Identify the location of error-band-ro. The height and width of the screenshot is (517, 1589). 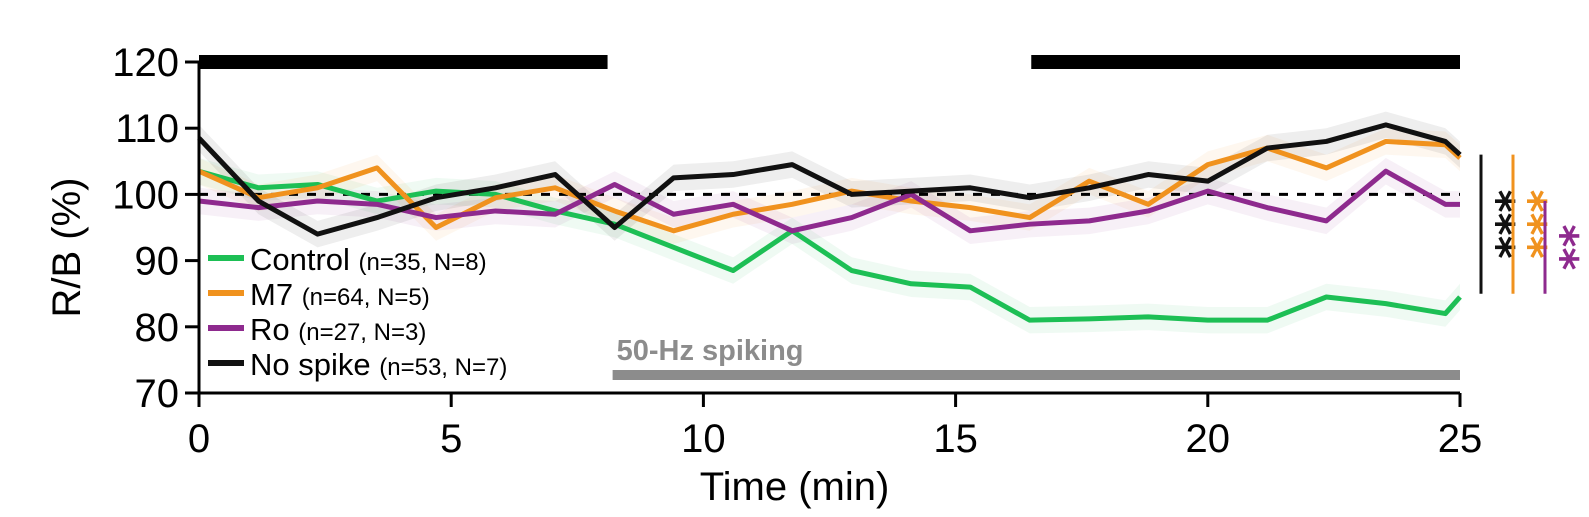
(829, 201).